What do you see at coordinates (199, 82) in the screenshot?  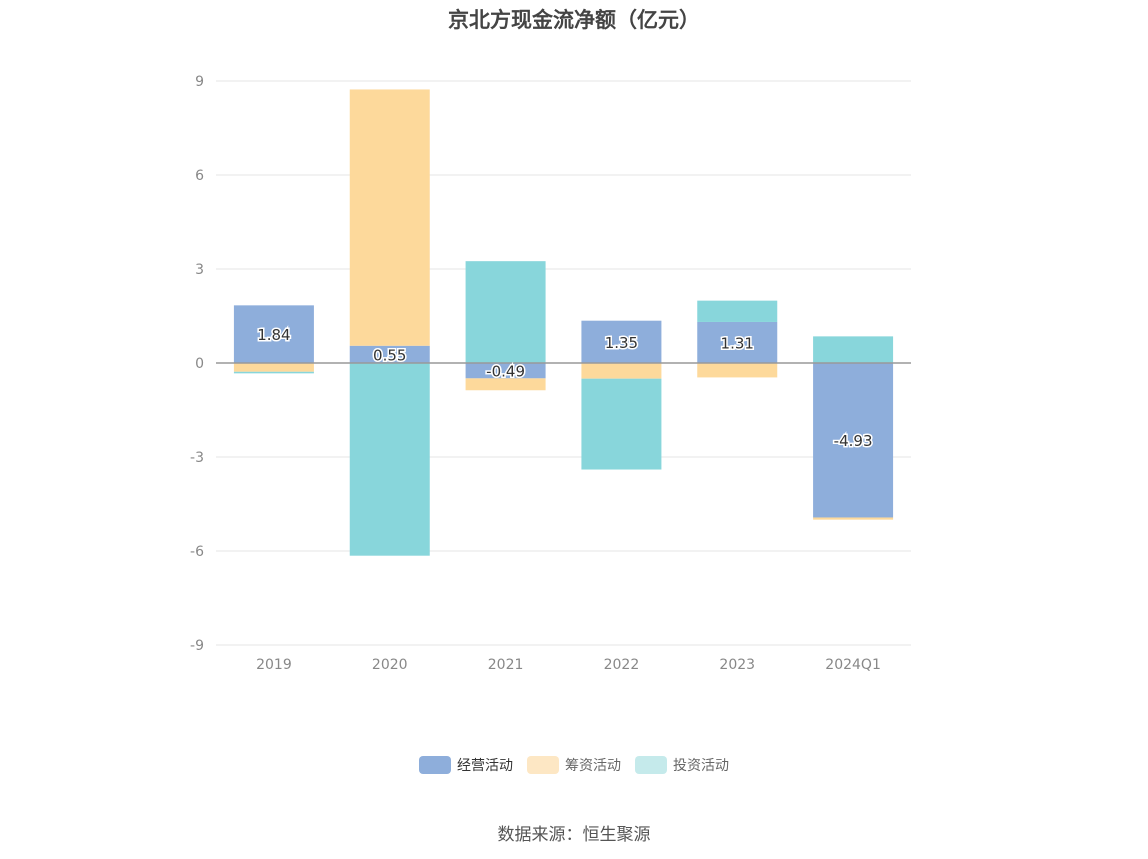 I see `y-tick-label: 9` at bounding box center [199, 82].